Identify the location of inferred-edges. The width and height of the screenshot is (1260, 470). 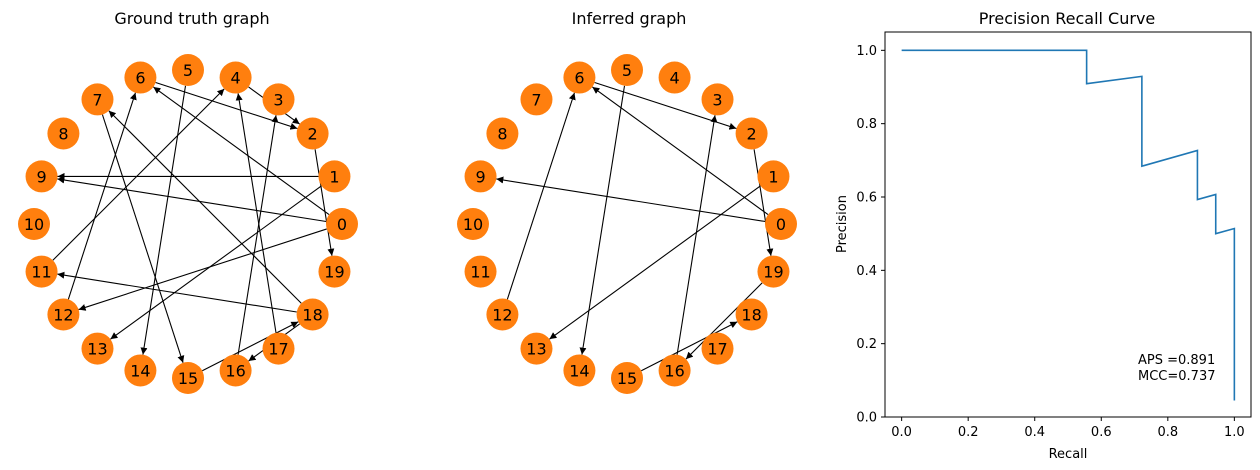
(635, 226).